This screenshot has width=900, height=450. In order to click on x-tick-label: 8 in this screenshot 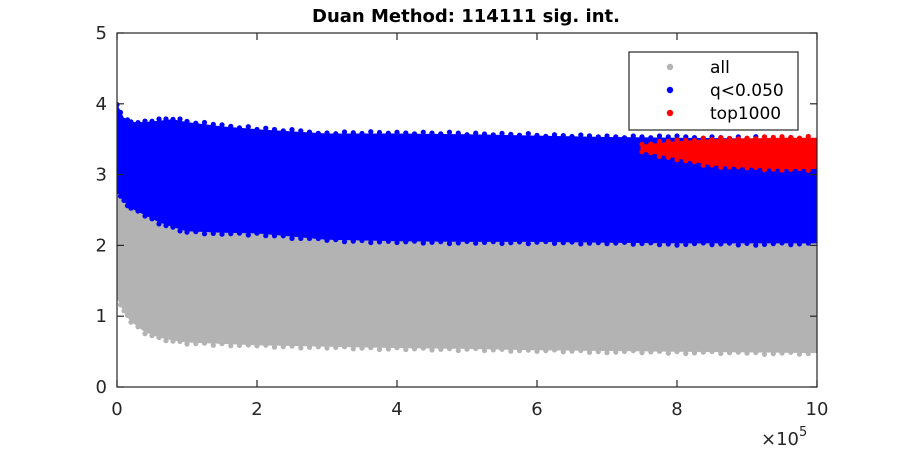, I will do `click(676, 409)`.